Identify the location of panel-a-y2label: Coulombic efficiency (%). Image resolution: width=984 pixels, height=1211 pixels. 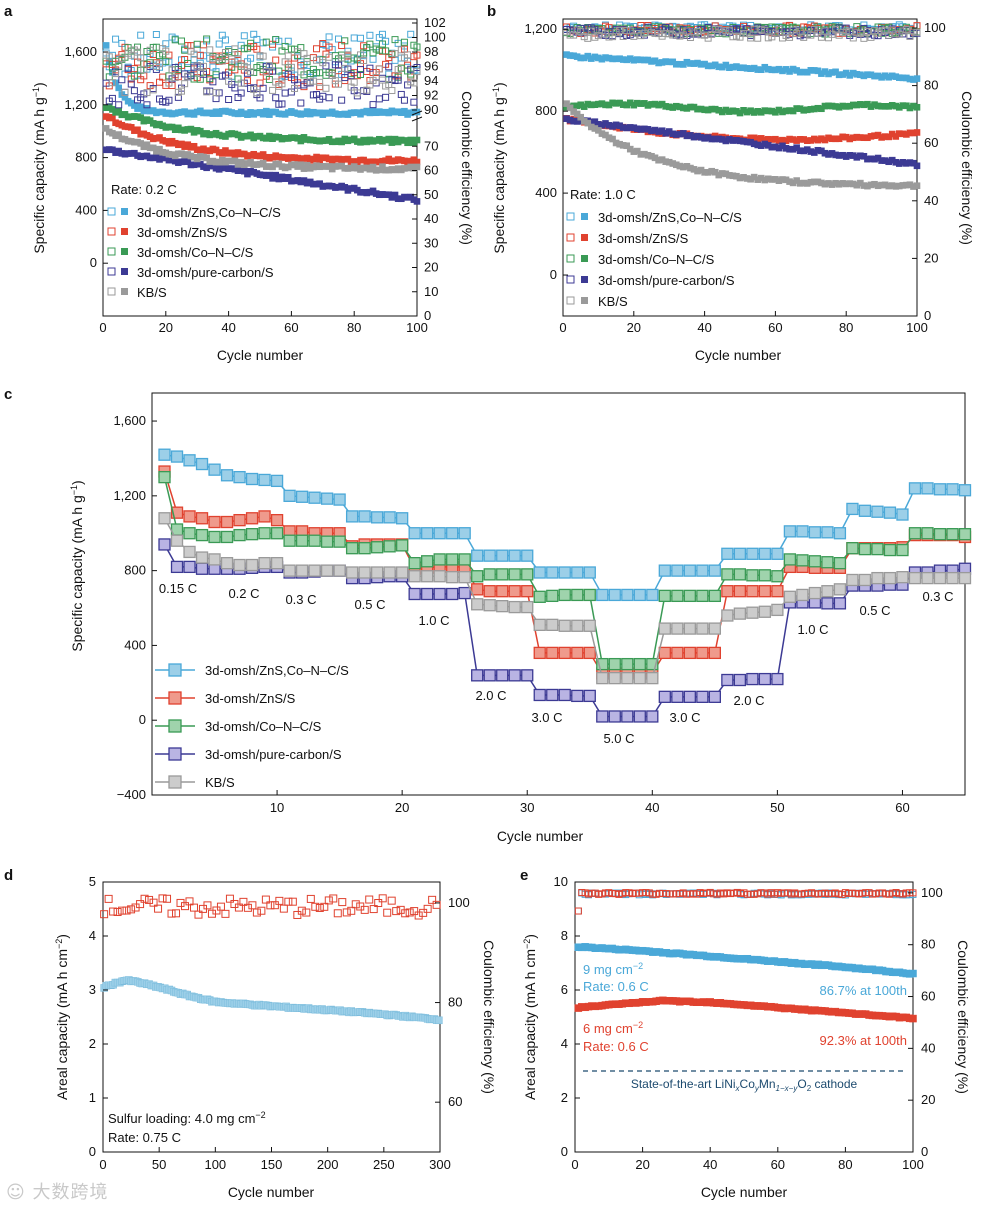
(467, 168).